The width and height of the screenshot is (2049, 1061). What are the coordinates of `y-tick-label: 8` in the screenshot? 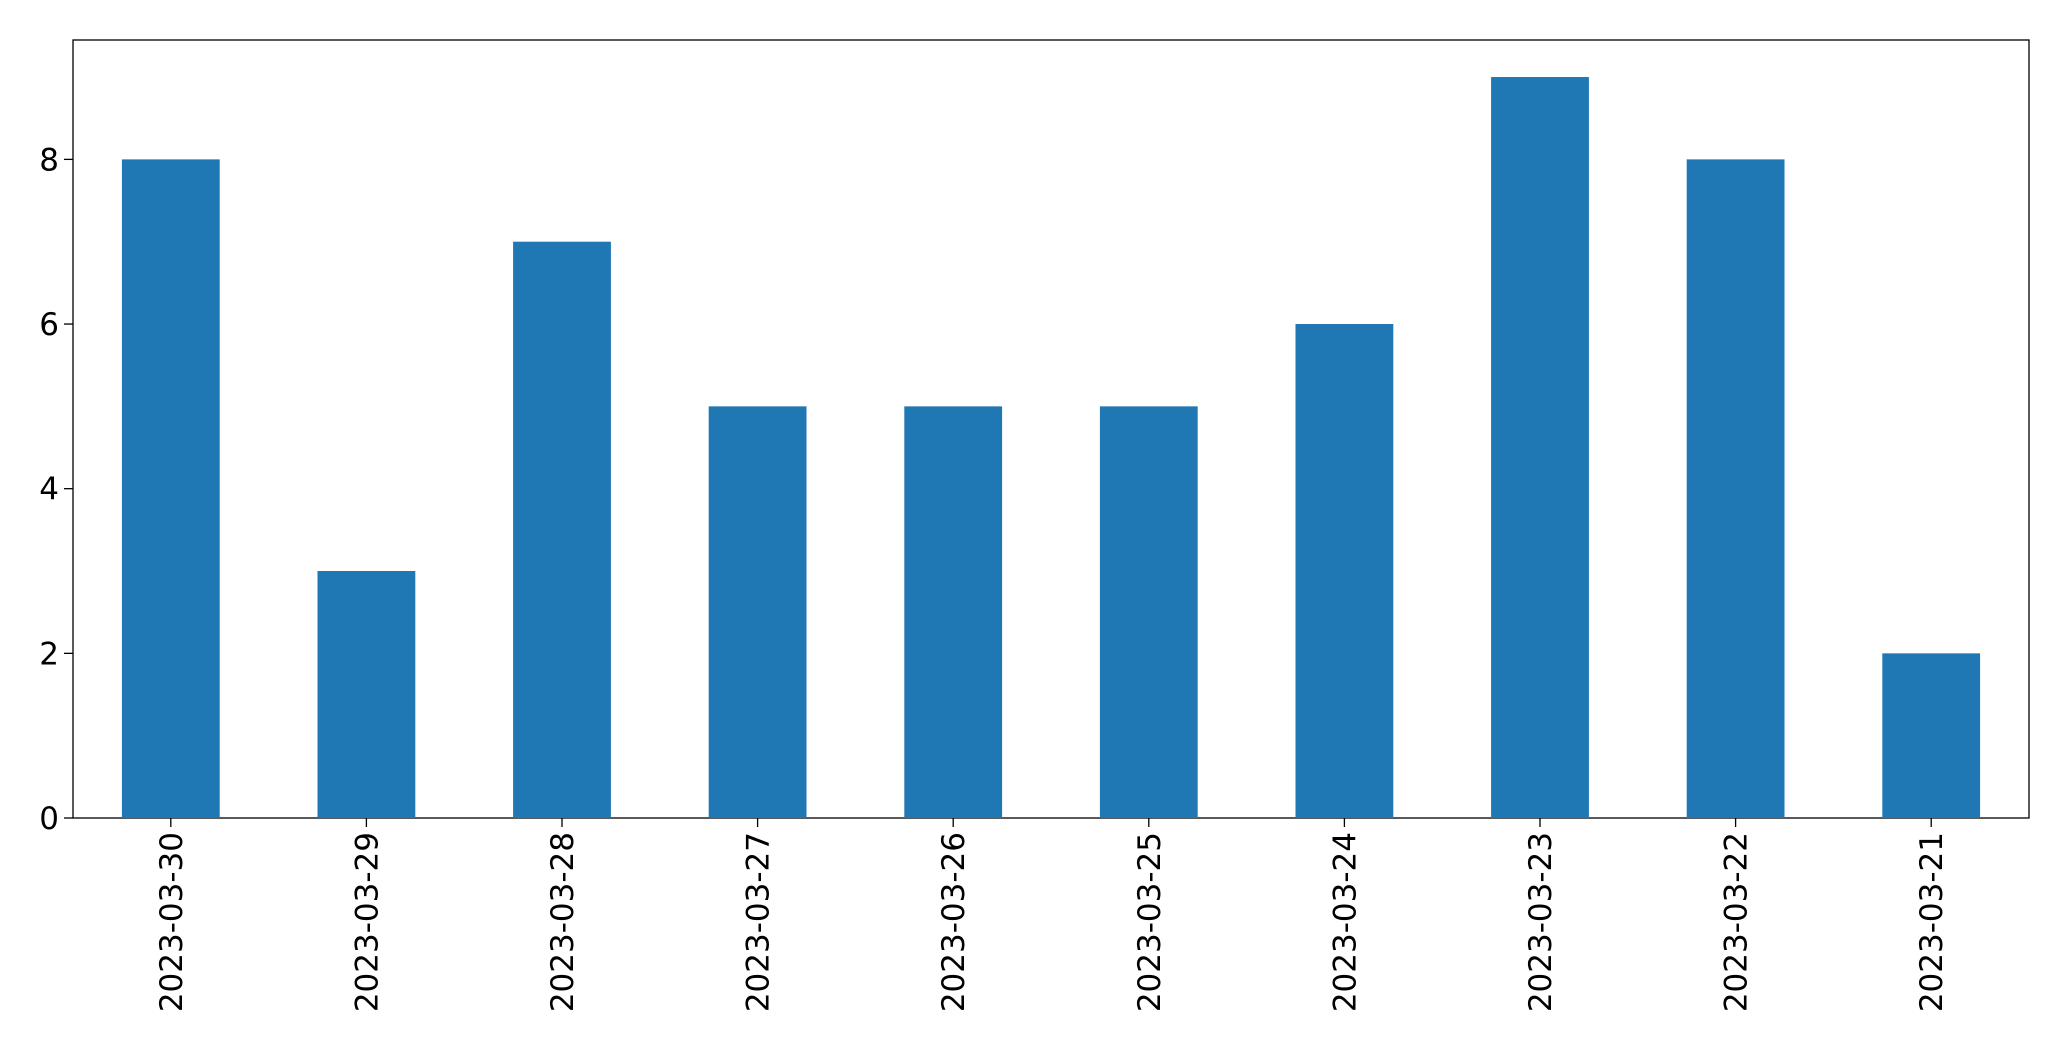 It's located at (49, 160).